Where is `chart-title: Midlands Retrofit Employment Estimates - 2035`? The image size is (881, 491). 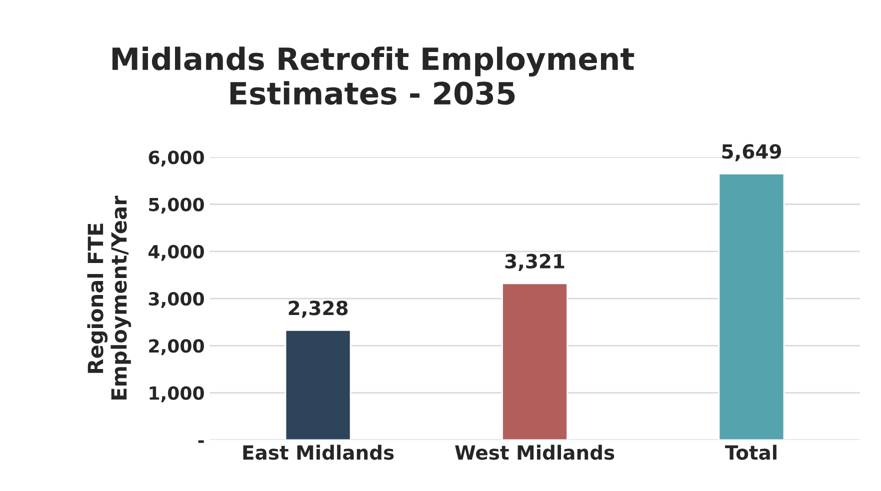
chart-title: Midlands Retrofit Employment Estimates - 2035 is located at coordinates (373, 75).